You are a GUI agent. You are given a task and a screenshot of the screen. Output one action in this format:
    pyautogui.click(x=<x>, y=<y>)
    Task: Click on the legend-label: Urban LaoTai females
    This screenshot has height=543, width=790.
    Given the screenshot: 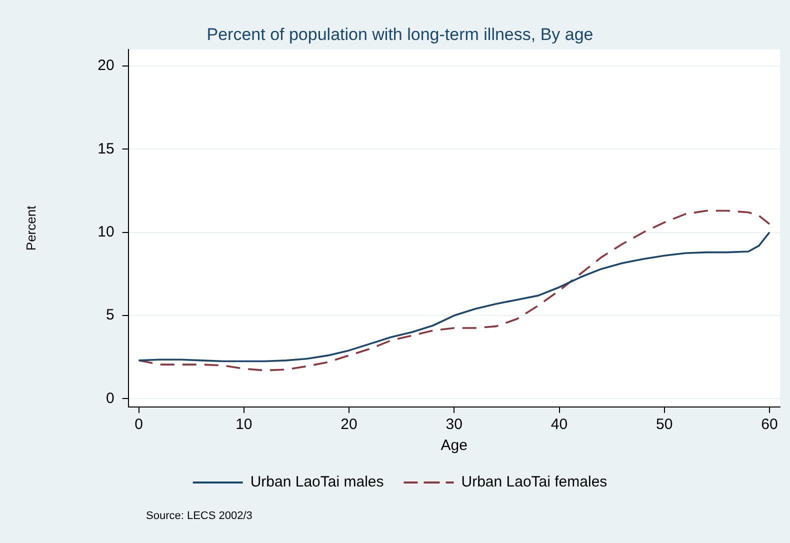 What is the action you would take?
    pyautogui.click(x=534, y=482)
    